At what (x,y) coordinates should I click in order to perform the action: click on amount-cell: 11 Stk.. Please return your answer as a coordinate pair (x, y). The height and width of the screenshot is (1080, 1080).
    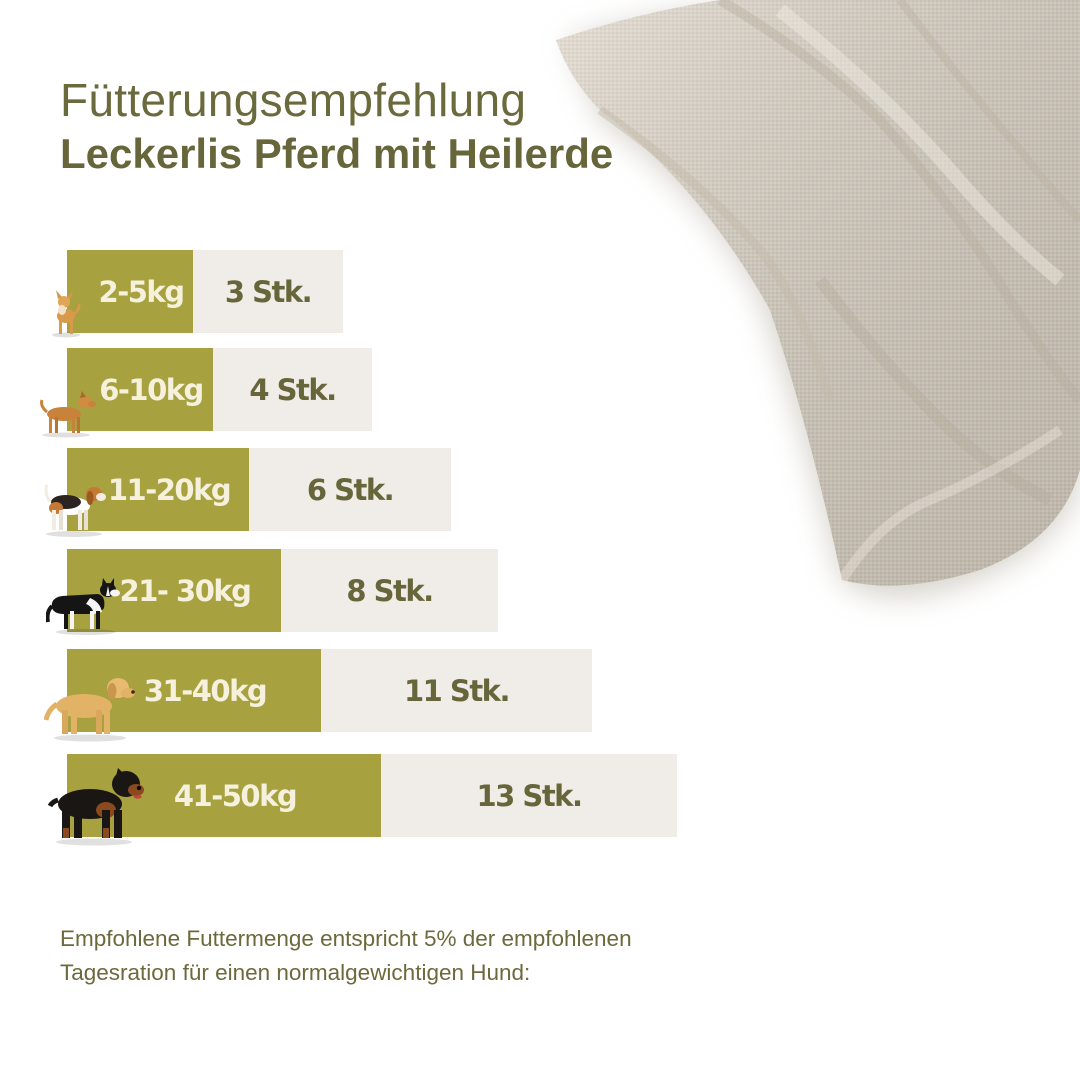
    Looking at the image, I should click on (456, 690).